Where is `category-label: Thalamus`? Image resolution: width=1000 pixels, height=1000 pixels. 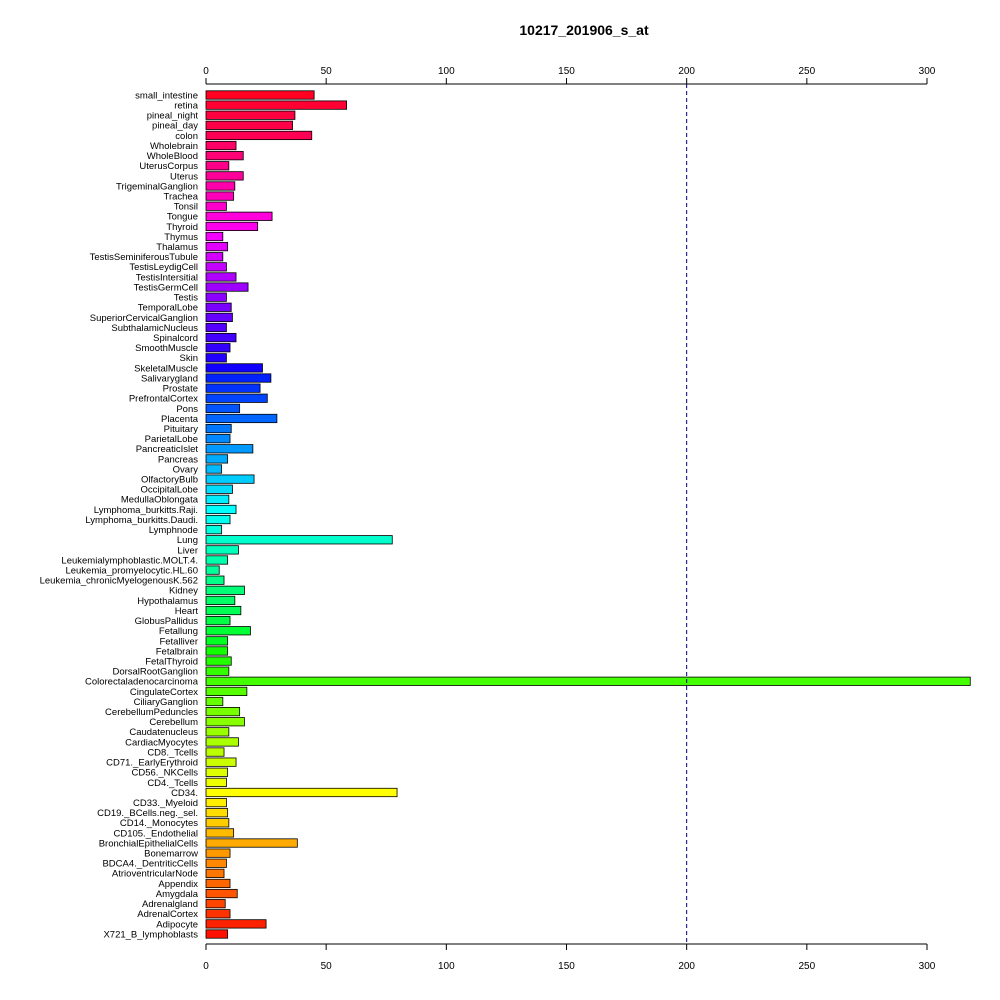 category-label: Thalamus is located at coordinates (177, 247).